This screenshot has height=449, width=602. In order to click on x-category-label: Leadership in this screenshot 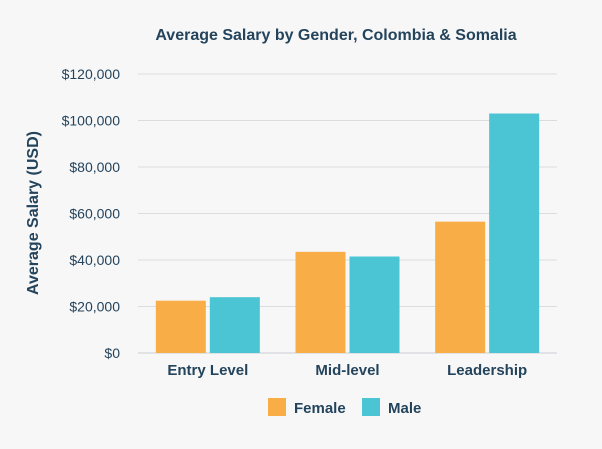, I will do `click(487, 370)`.